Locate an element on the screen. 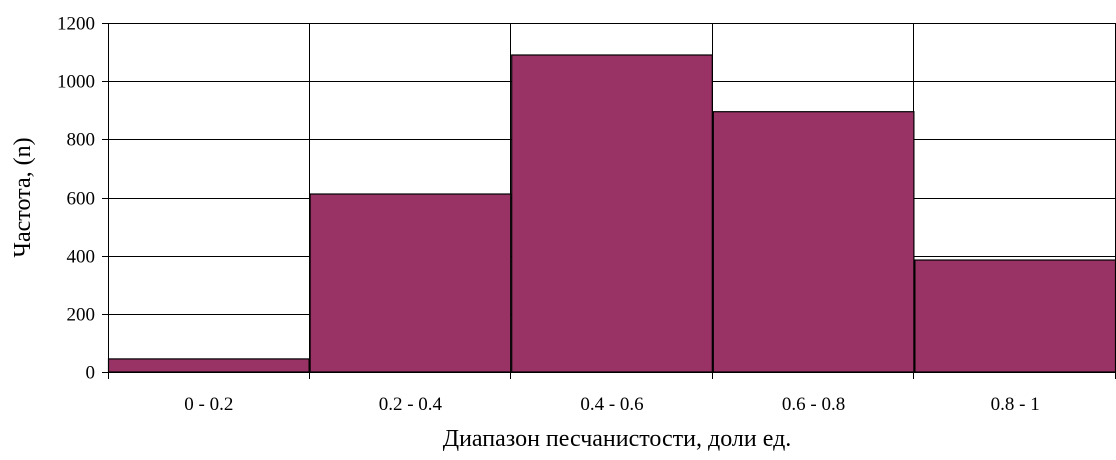  x-tick-label: 0.4 - 0.6 is located at coordinates (611, 404).